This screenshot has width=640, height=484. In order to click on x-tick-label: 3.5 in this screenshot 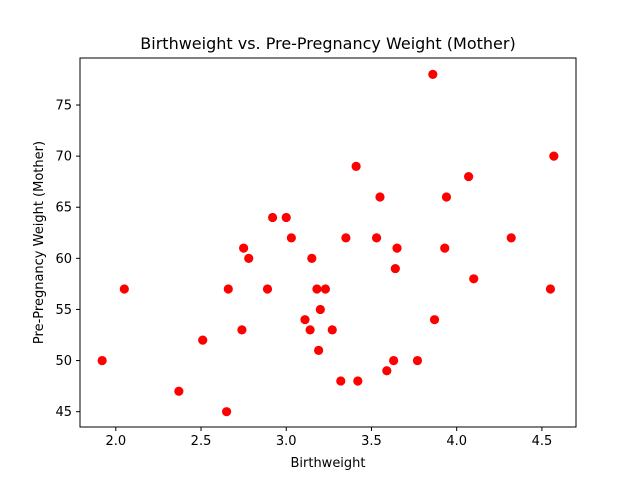, I will do `click(371, 441)`.